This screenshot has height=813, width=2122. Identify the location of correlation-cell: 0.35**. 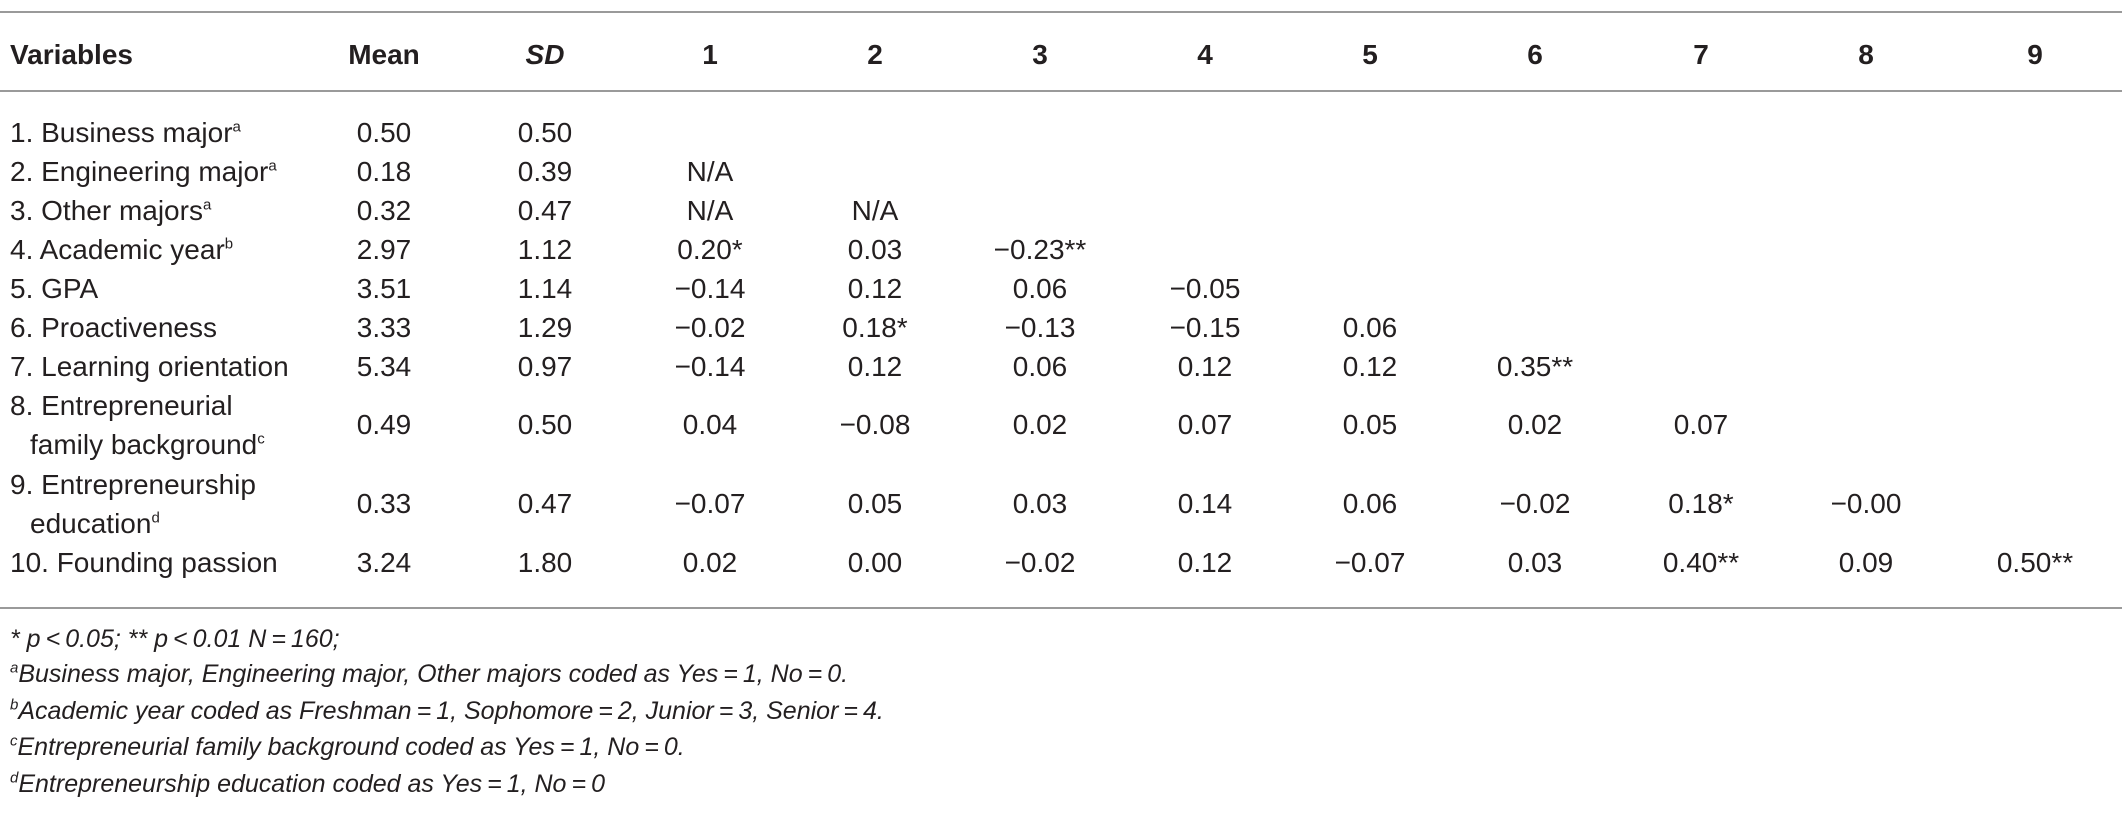
(1535, 366).